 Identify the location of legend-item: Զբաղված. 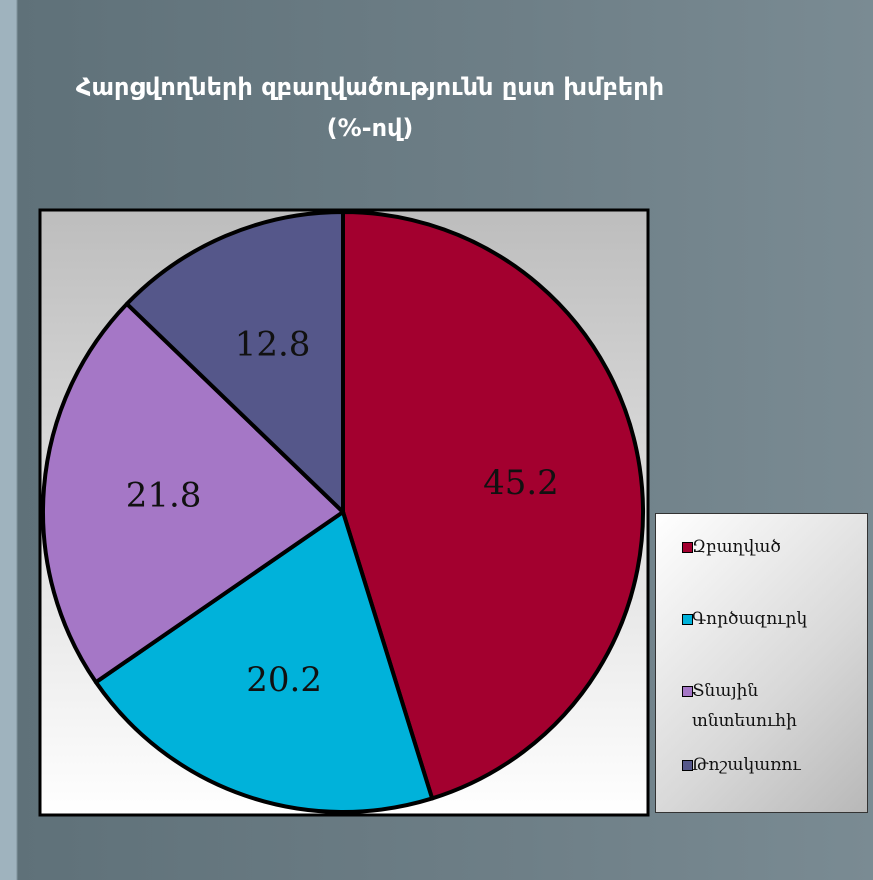
(769, 547).